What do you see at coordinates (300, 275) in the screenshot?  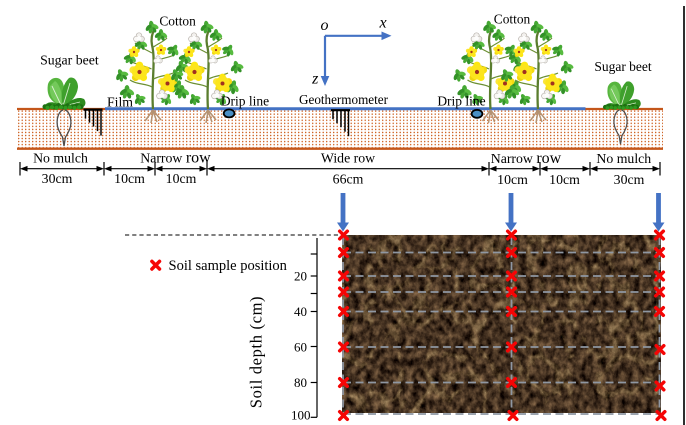 I see `svg-text: 20` at bounding box center [300, 275].